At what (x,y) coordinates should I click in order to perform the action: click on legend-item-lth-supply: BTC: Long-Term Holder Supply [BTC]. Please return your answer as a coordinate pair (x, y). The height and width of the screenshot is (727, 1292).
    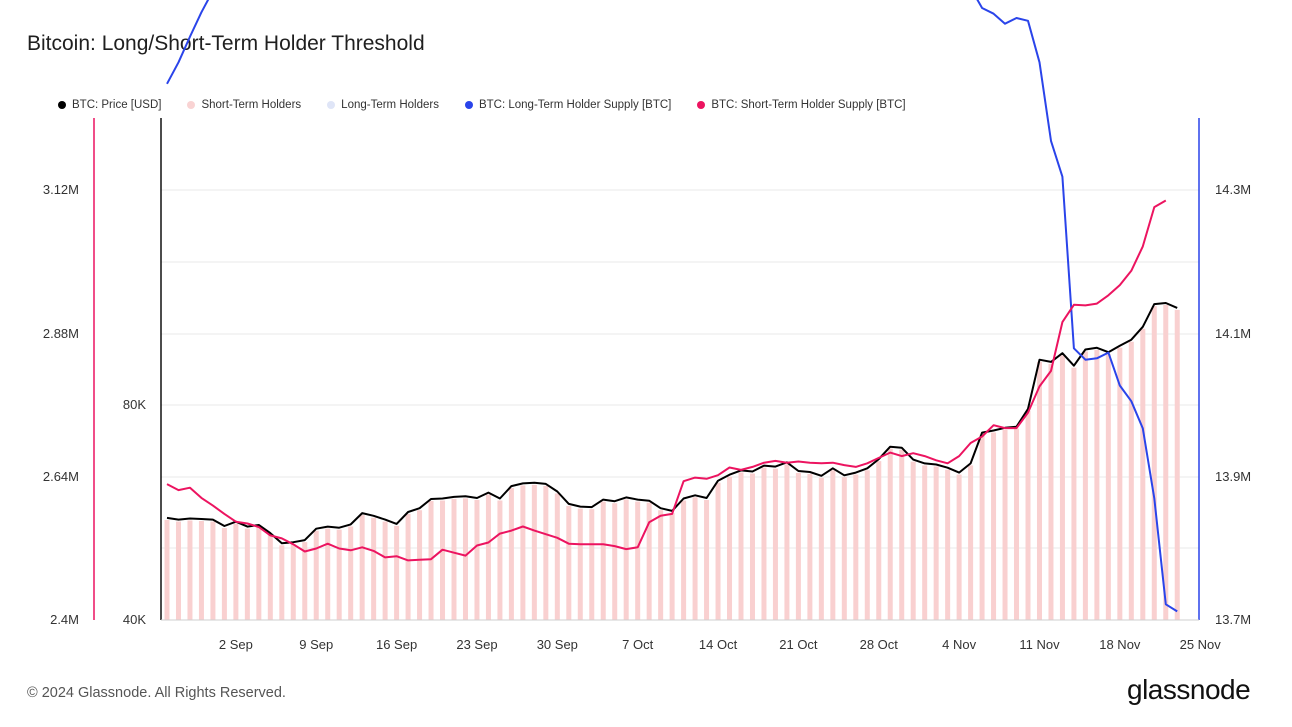
    Looking at the image, I should click on (568, 105).